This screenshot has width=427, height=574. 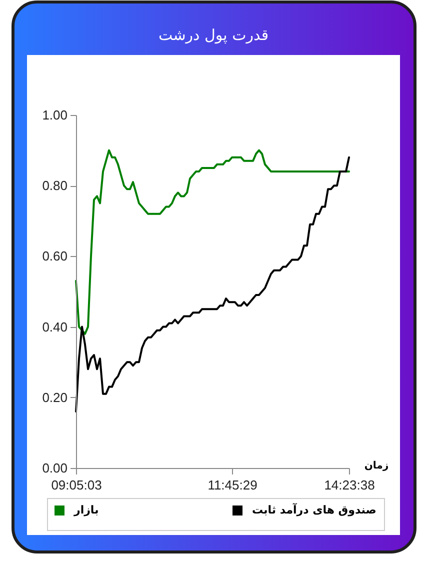 I want to click on legend-label: بازار, so click(x=86, y=510).